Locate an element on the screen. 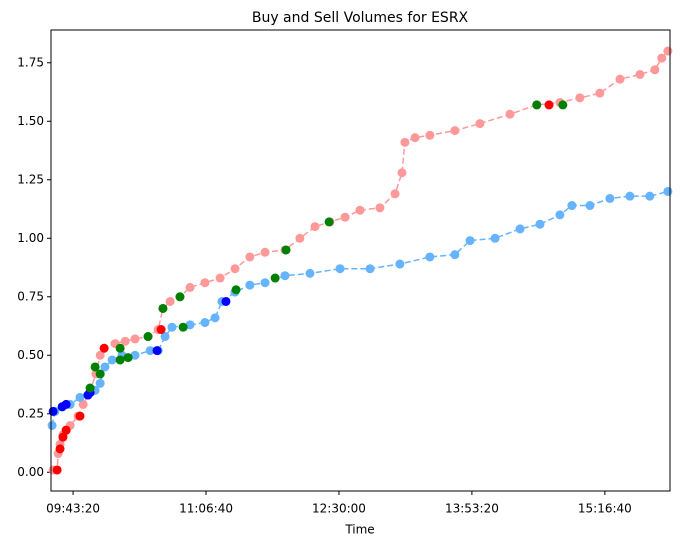  y-tick-label: 1.25 is located at coordinates (30, 179).